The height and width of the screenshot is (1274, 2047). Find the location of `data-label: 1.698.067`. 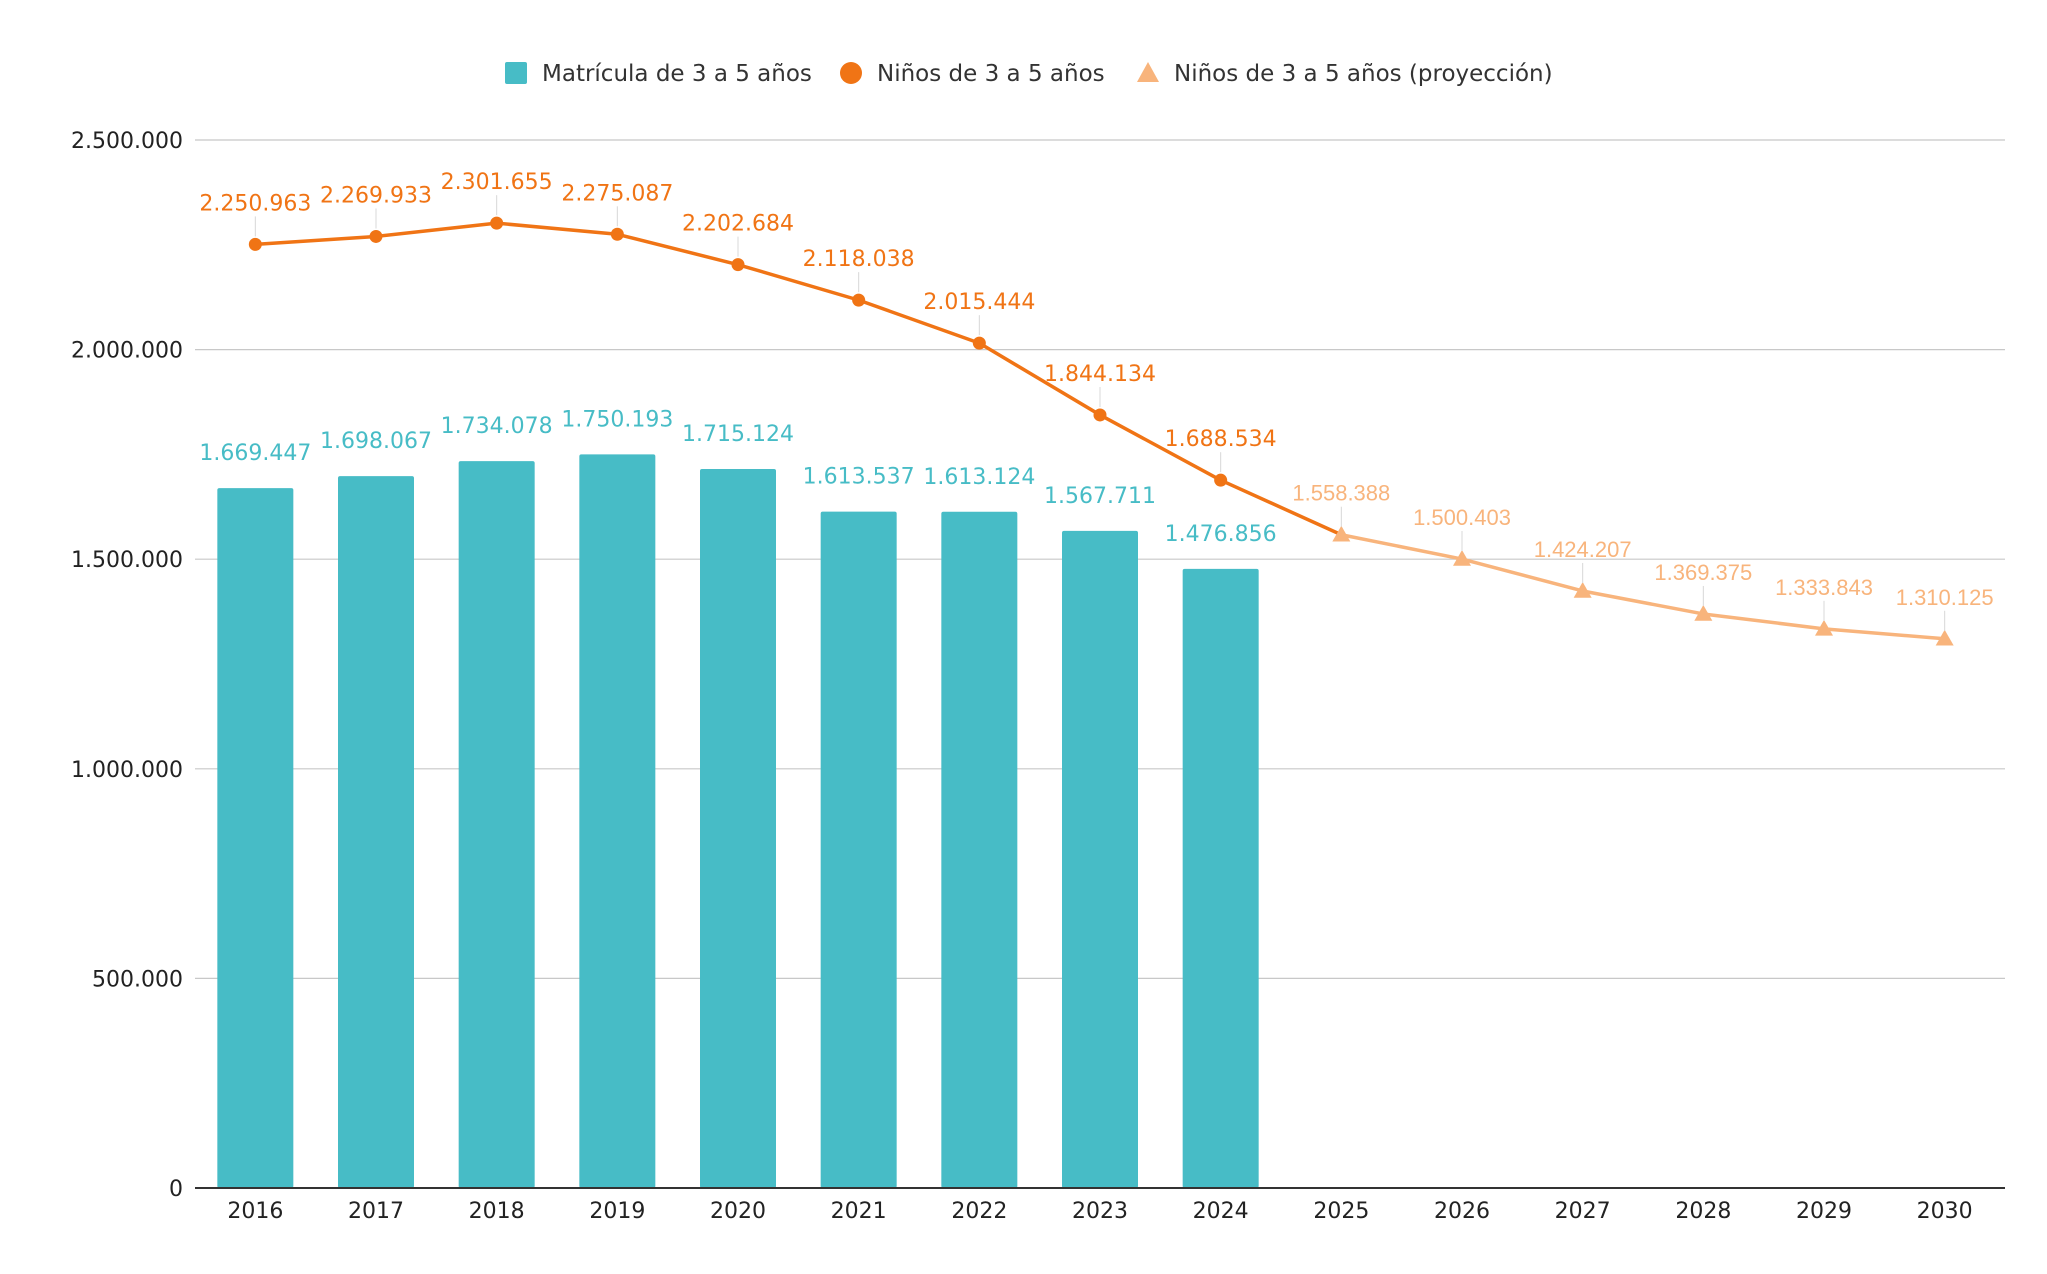

data-label: 1.698.067 is located at coordinates (376, 441).